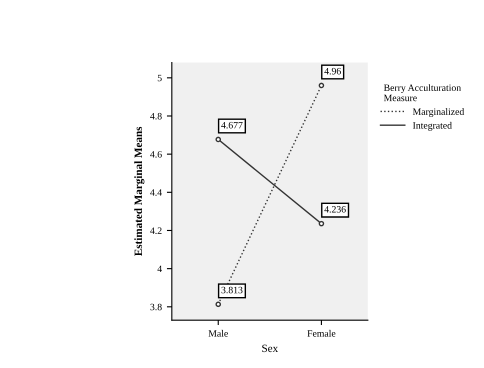 The width and height of the screenshot is (484, 368). Describe the element at coordinates (432, 126) in the screenshot. I see `legend-label: Integrated` at that location.